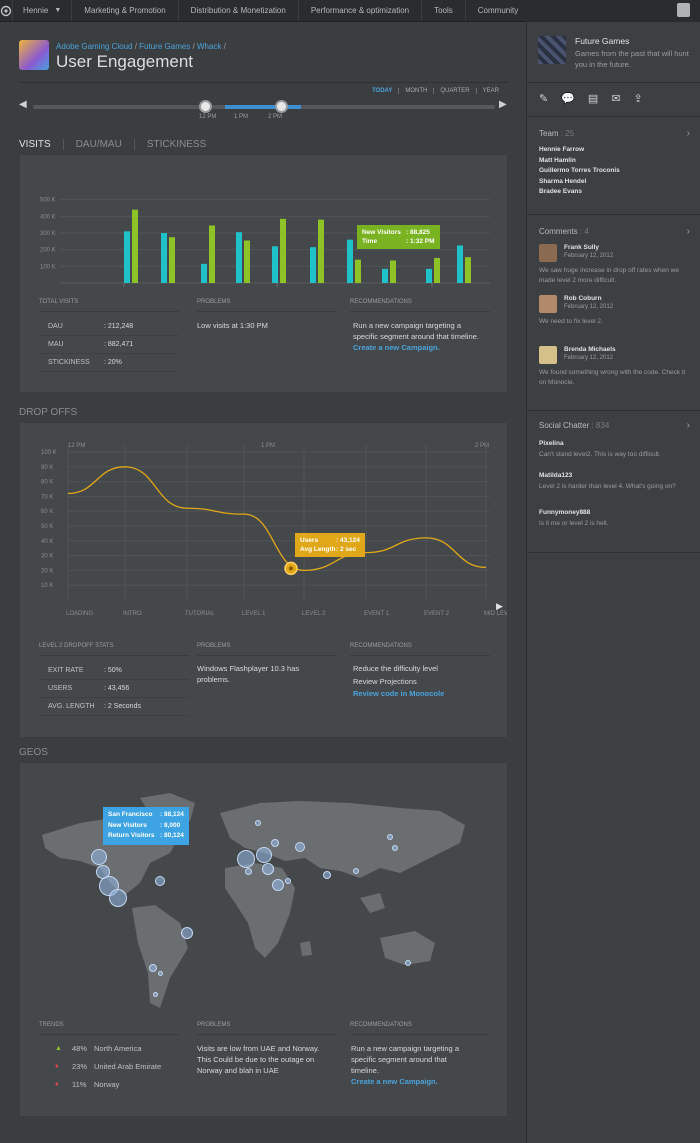 This screenshot has width=700, height=1143. I want to click on collapse-panel-icon, so click(683, 10).